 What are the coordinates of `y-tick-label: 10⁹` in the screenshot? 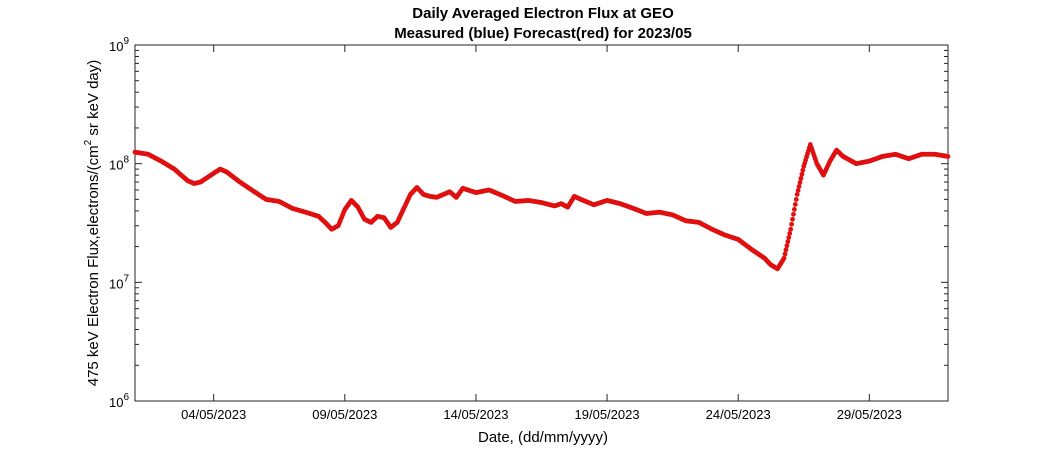 It's located at (119, 45).